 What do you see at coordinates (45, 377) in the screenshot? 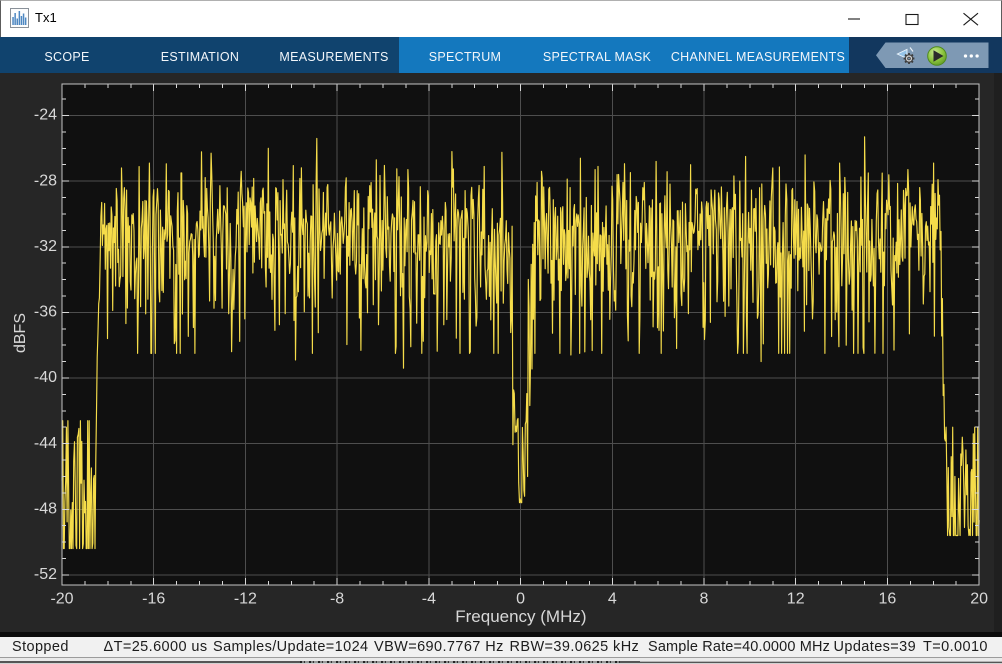
I see `svg-text: -40` at bounding box center [45, 377].